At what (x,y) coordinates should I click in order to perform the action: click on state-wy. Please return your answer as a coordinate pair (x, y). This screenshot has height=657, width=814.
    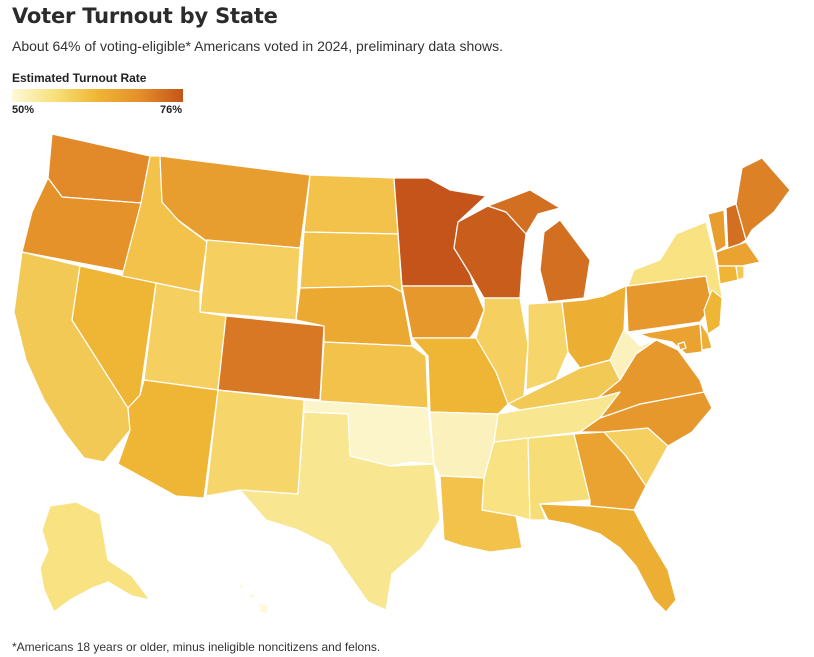
    Looking at the image, I should click on (250, 280).